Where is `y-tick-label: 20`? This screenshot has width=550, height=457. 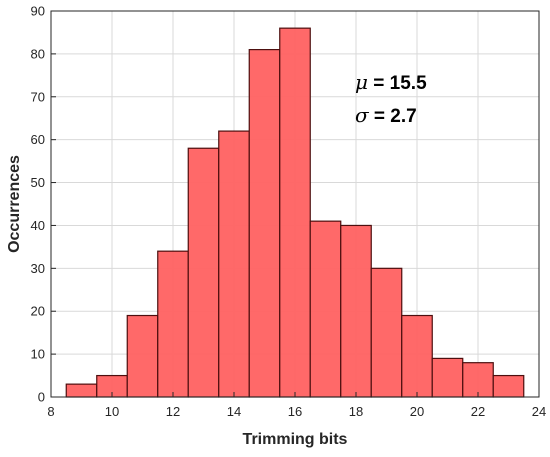 y-tick-label: 20 is located at coordinates (38, 311).